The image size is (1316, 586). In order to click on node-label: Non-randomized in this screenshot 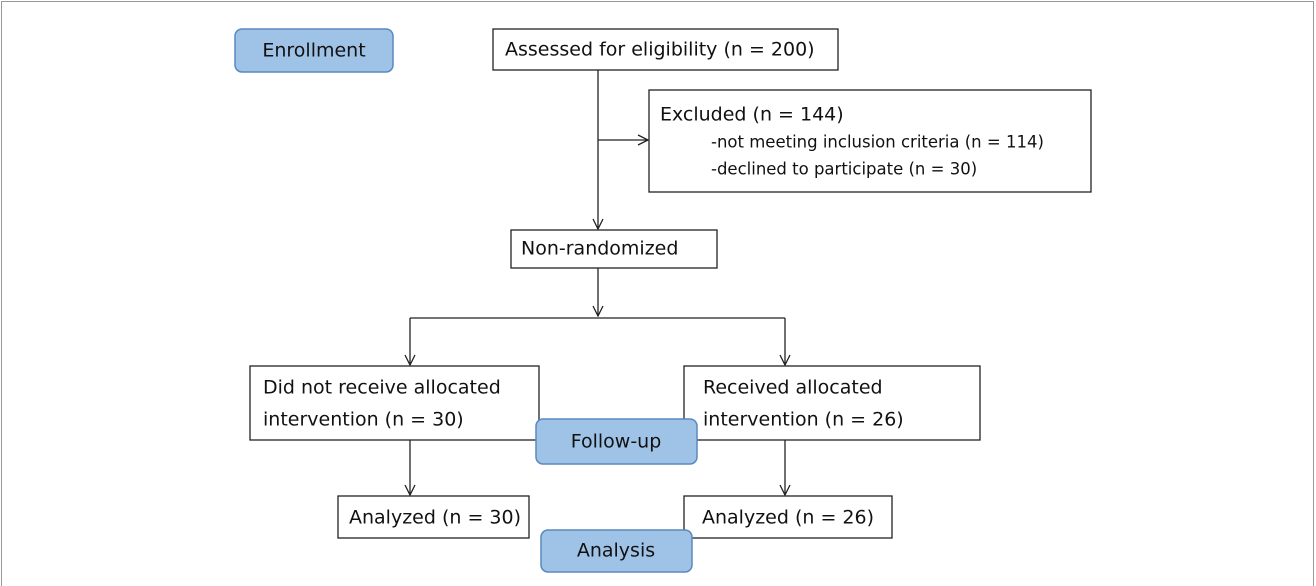, I will do `click(599, 249)`.